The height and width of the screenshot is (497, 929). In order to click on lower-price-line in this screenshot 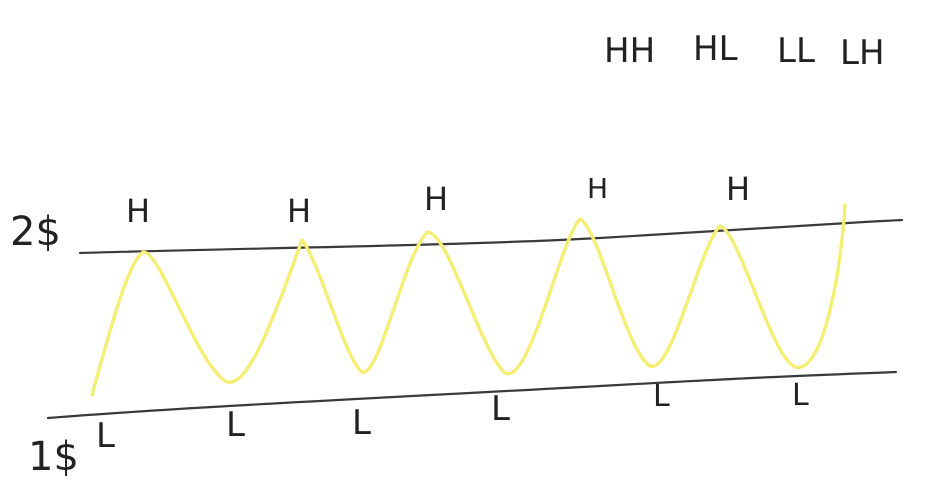, I will do `click(472, 395)`.